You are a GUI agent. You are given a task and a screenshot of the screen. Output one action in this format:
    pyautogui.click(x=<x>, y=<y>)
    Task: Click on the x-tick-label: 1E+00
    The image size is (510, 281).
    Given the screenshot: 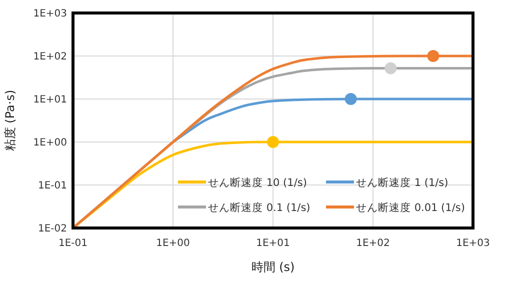 What is the action you would take?
    pyautogui.click(x=173, y=243)
    